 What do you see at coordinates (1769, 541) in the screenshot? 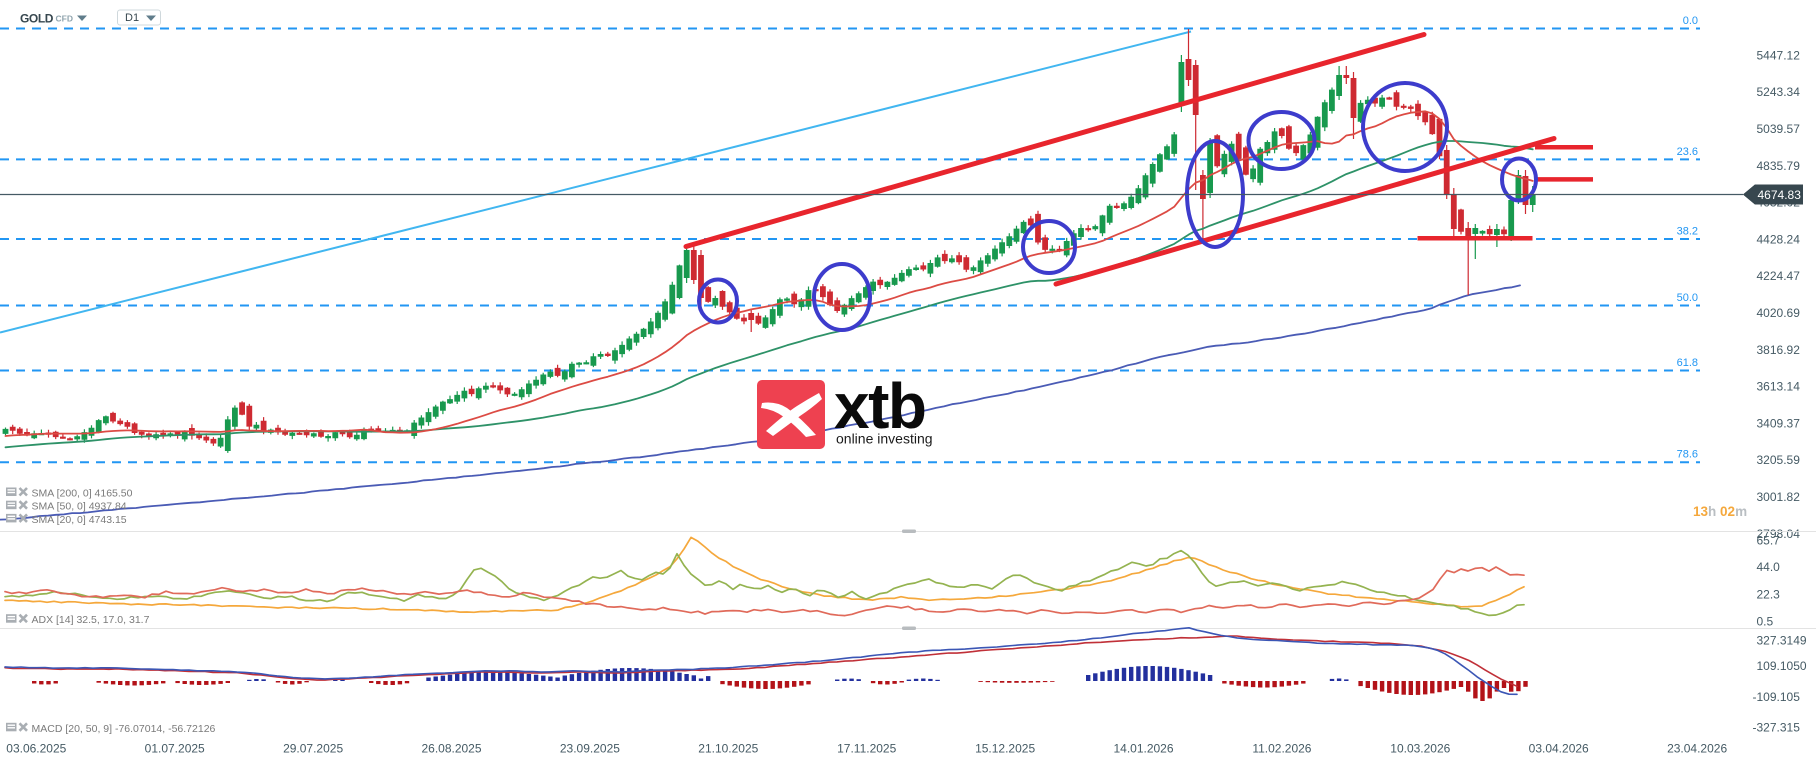
I see `svg-text: 65.7` at bounding box center [1769, 541].